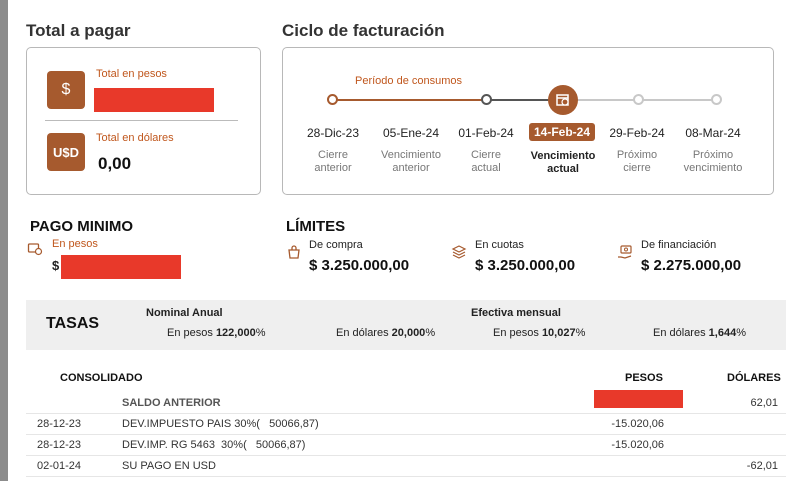  I want to click on nominal-pesos: En pesos 122,000%, so click(216, 333).